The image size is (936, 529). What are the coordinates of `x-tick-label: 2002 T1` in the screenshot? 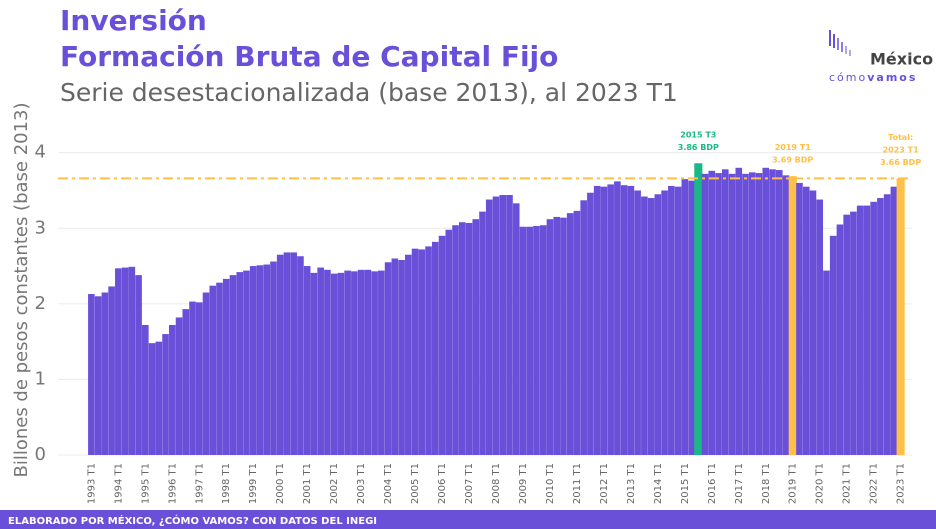 It's located at (334, 483).